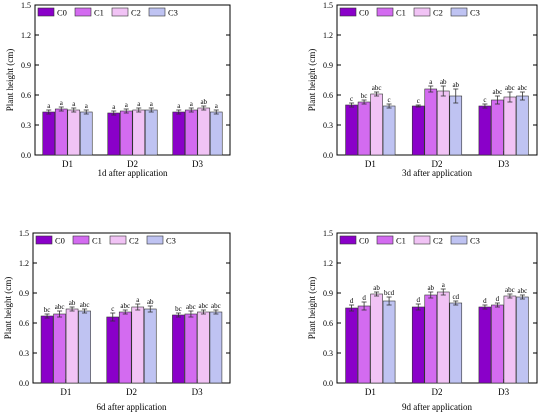  What do you see at coordinates (132, 407) in the screenshot?
I see `x-axis-label: 6d after application` at bounding box center [132, 407].